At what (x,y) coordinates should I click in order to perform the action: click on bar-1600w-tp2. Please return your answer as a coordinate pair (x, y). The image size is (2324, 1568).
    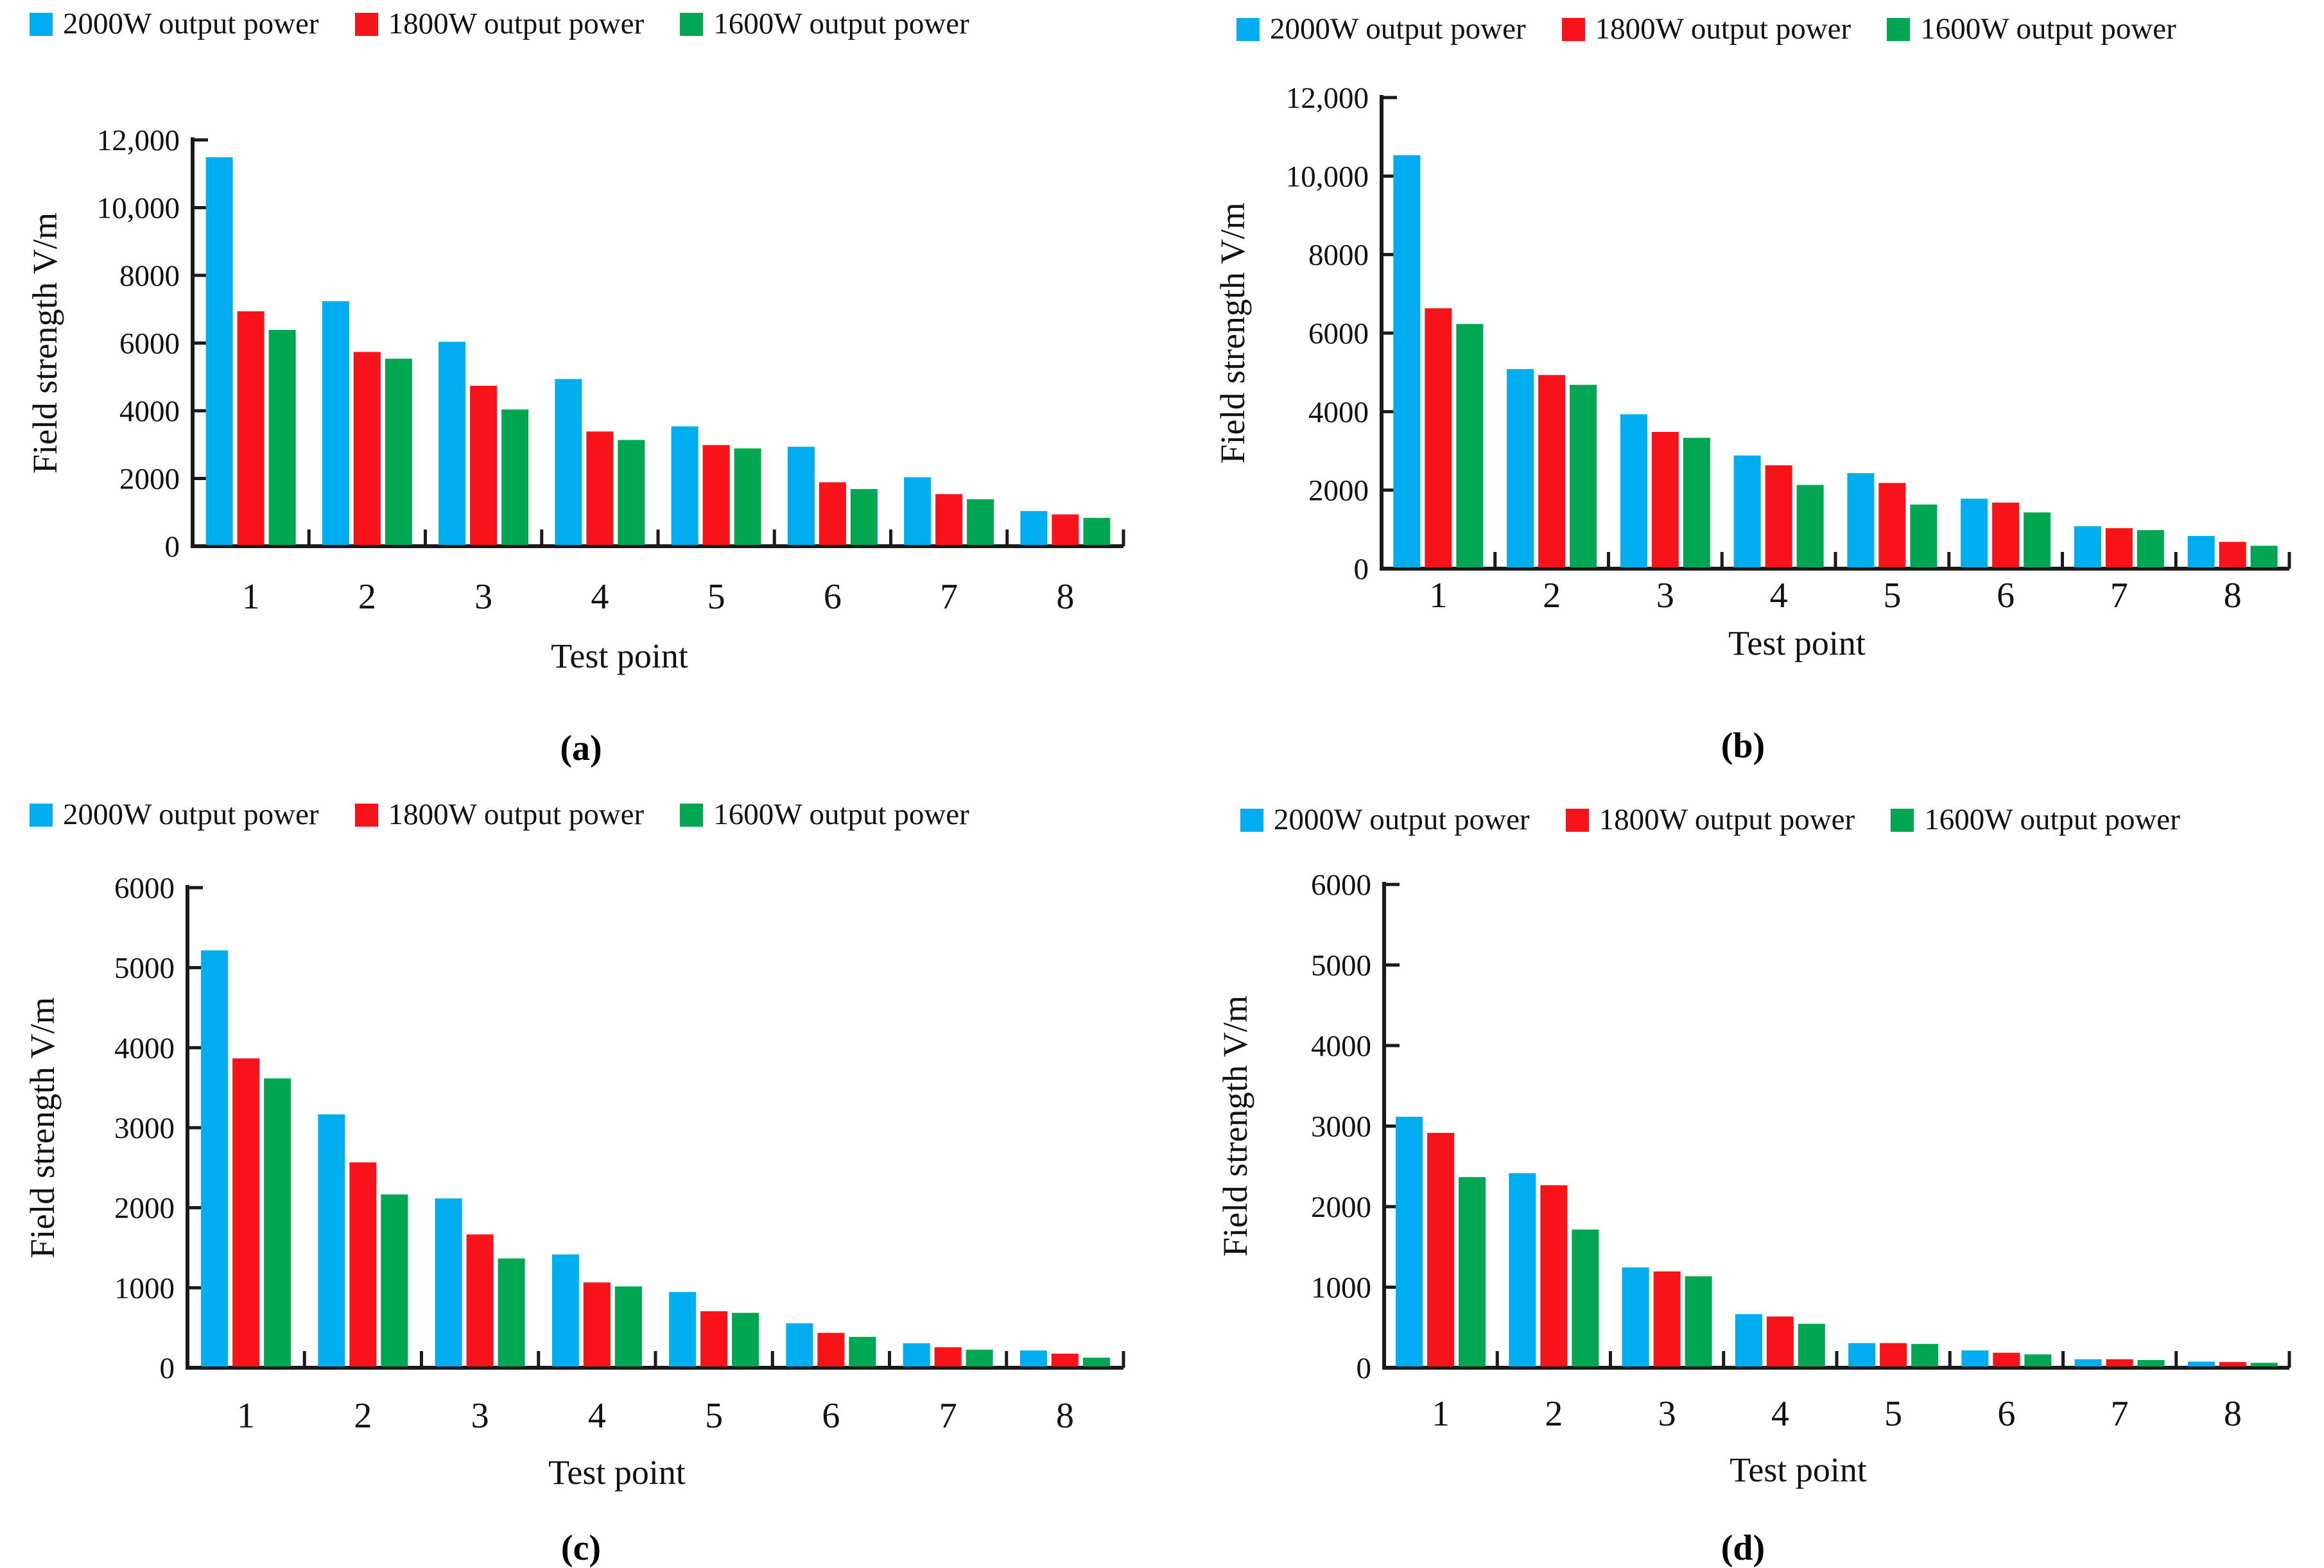
    Looking at the image, I should click on (395, 1280).